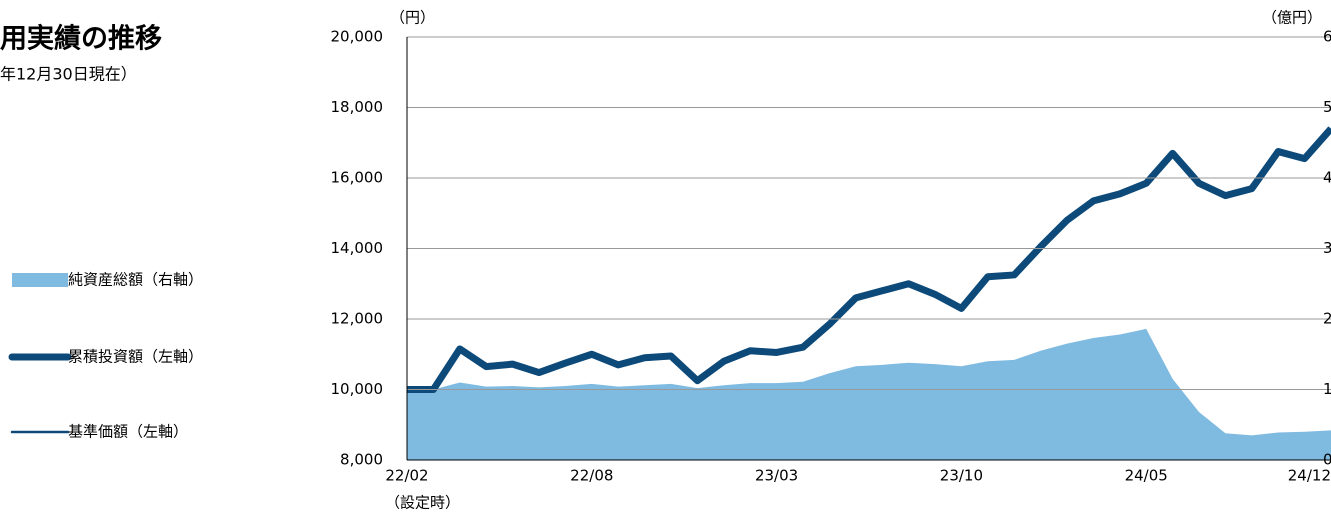 This screenshot has height=513, width=1331. I want to click on y-tick-label: 14,000, so click(357, 248).